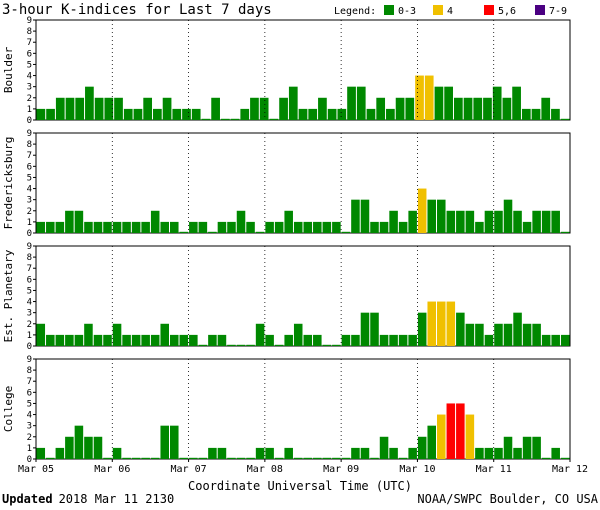 The image size is (600, 510). I want to click on x-axis-label: Coordinate Universal Time (UTC), so click(300, 486).